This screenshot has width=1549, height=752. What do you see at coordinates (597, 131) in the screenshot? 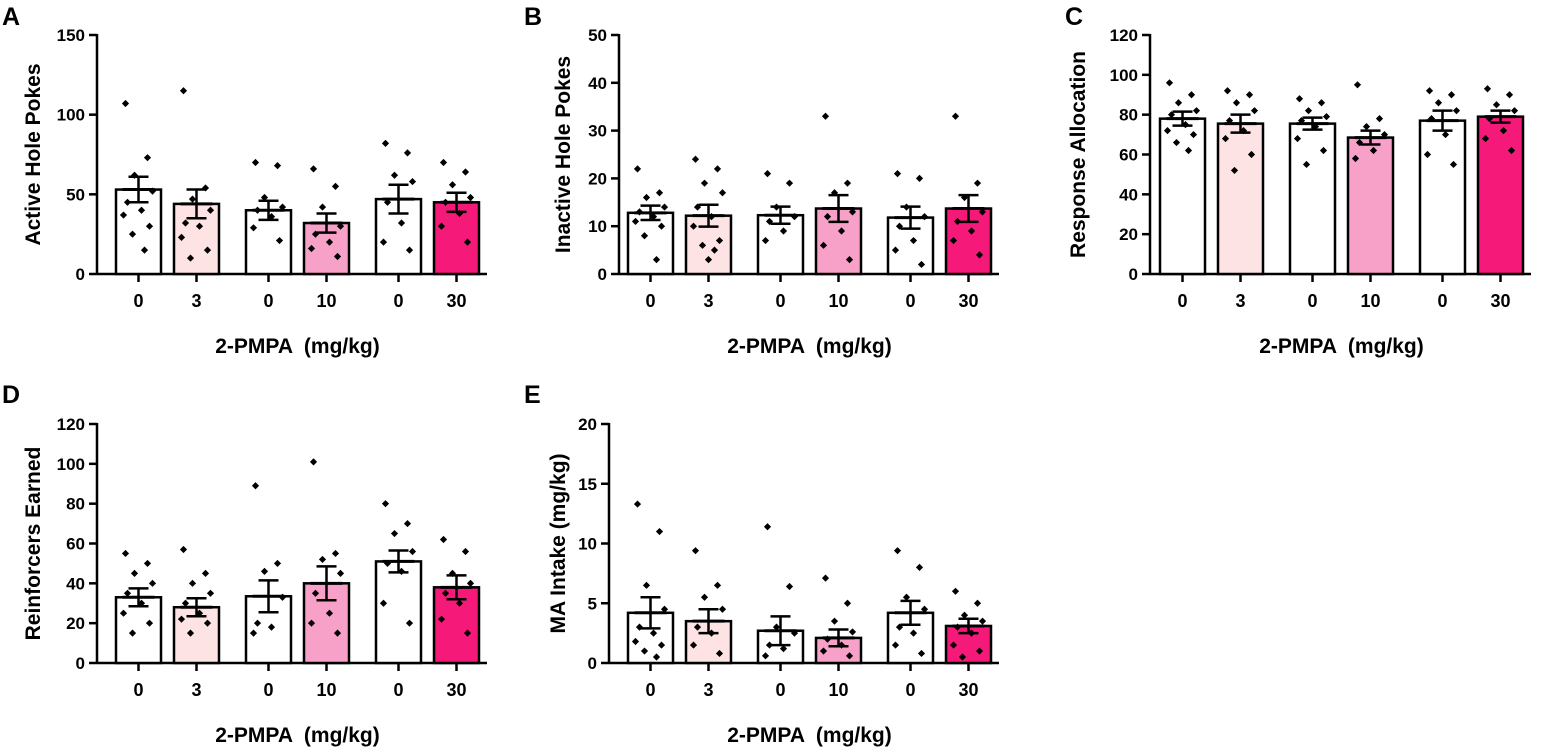
I see `y-tick-label: 30` at bounding box center [597, 131].